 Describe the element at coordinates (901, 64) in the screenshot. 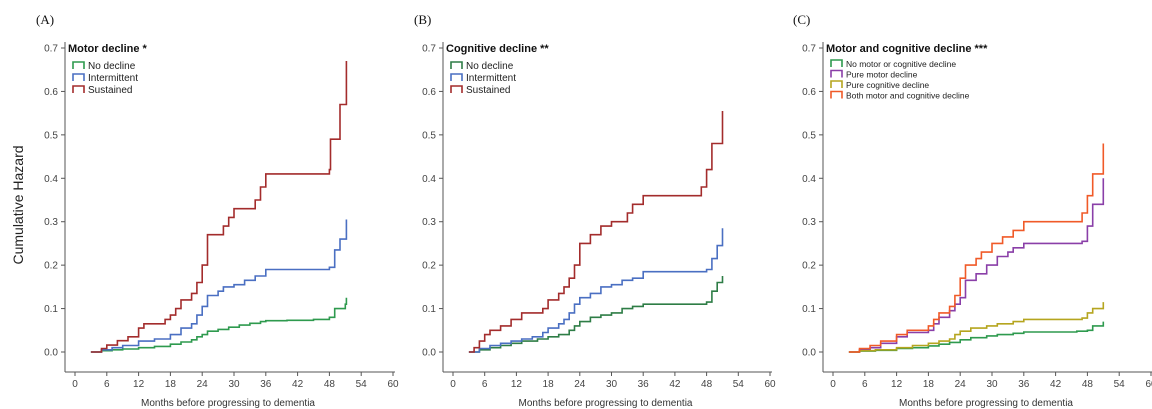

I see `legend-entry: No motor or cognitive decline` at that location.